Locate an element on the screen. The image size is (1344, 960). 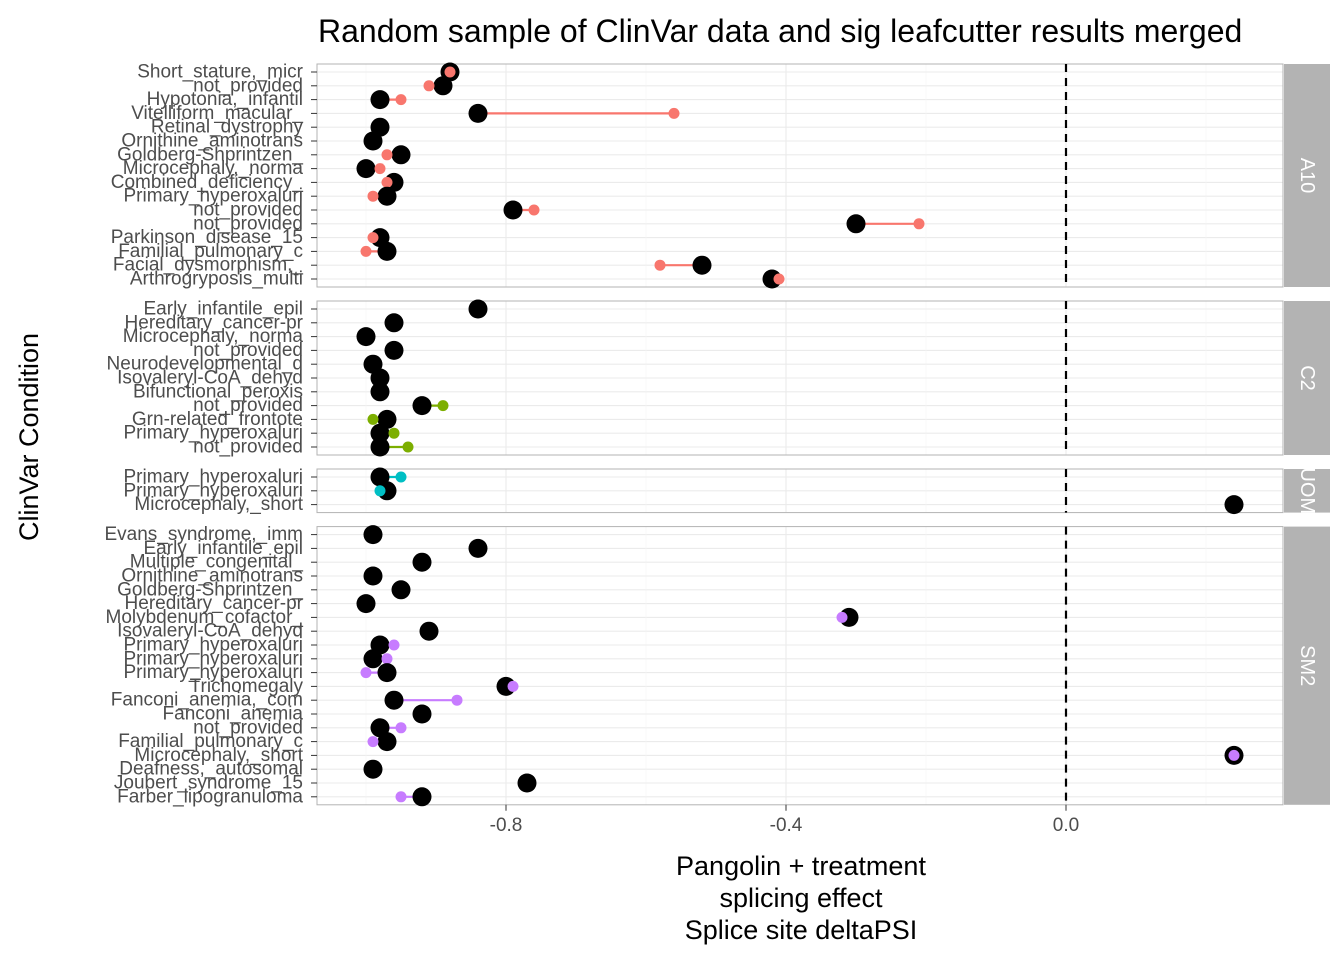
x-axis-ticks: -0.8 -0.4 0.0 is located at coordinates (784, 820).